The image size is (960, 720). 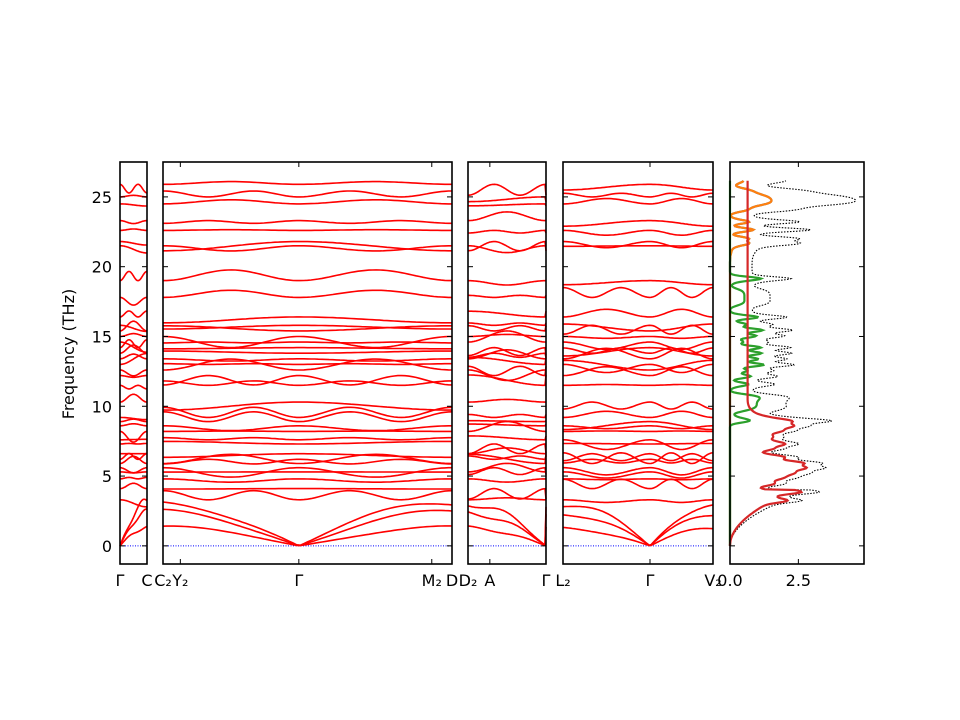 What do you see at coordinates (163, 580) in the screenshot?
I see `x-tick-label: C₂` at bounding box center [163, 580].